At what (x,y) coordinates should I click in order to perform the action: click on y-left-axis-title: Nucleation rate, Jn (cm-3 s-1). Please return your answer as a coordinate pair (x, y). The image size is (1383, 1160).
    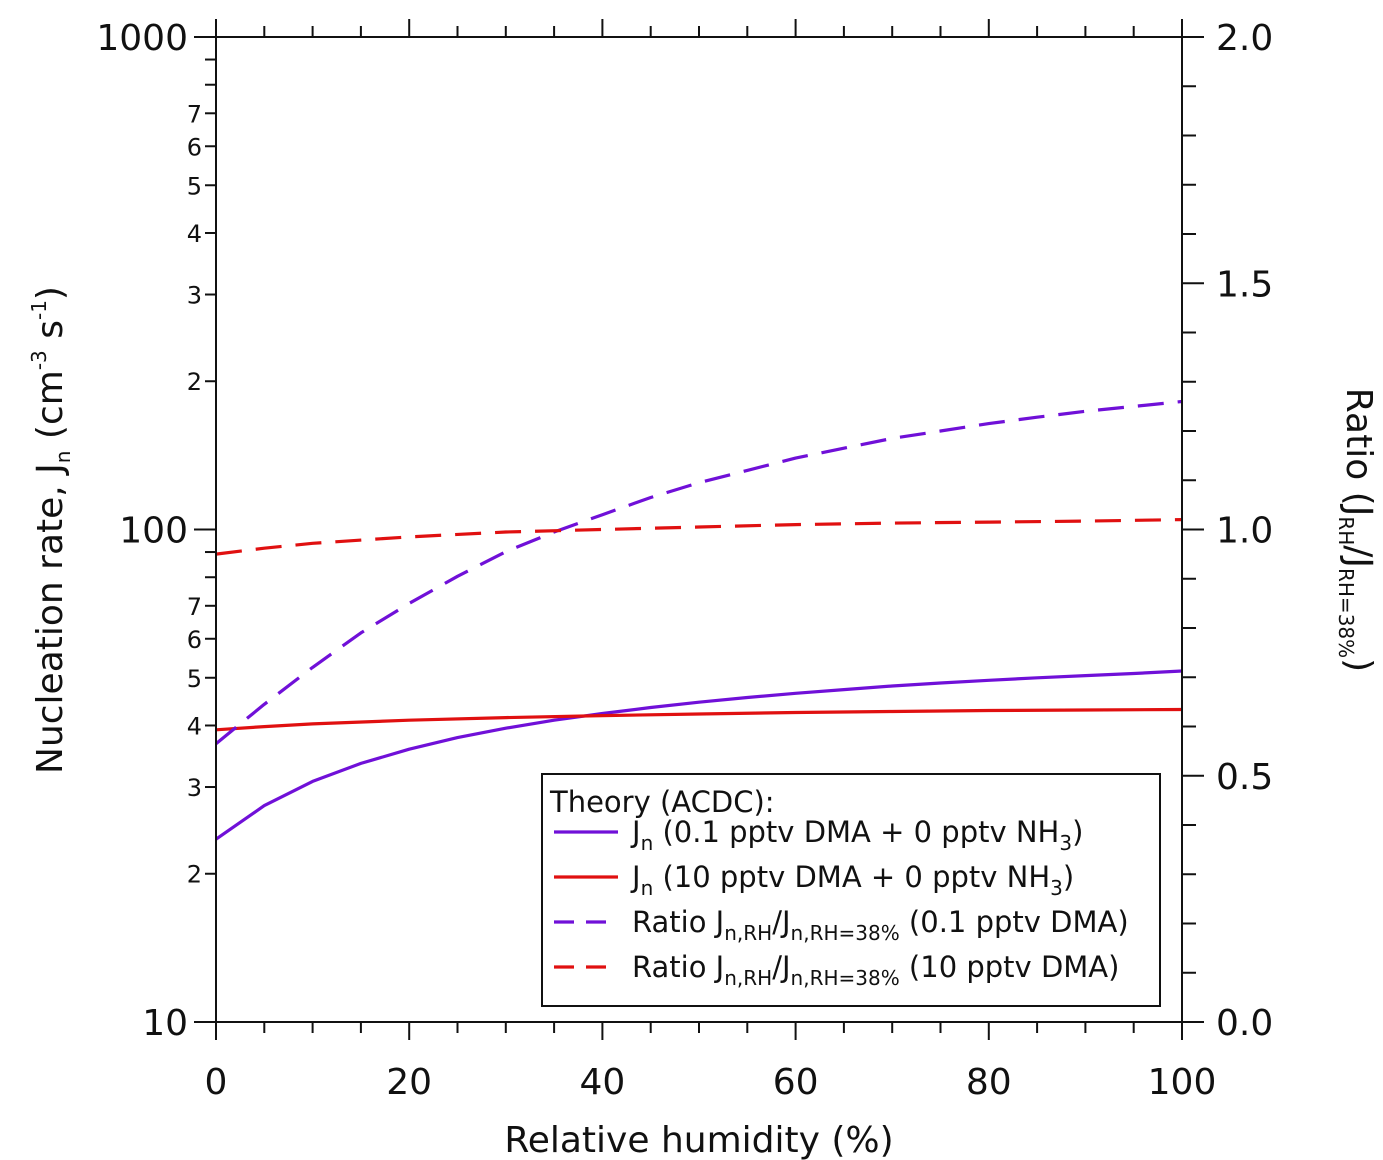
    Looking at the image, I should click on (51, 530).